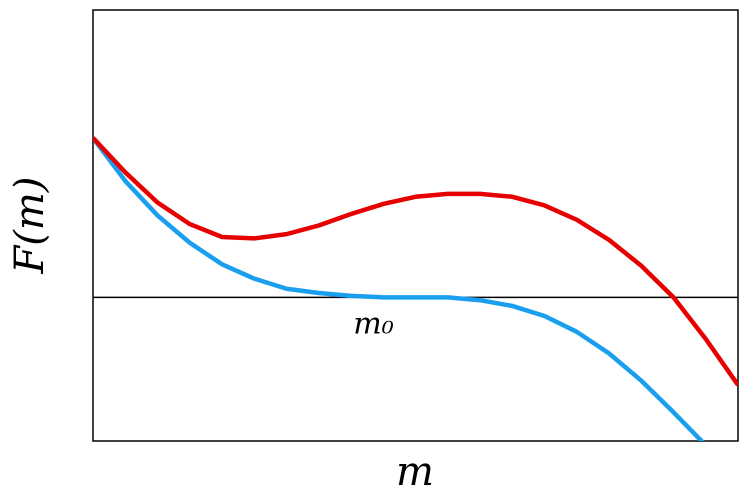 The image size is (748, 496). What do you see at coordinates (415, 472) in the screenshot?
I see `x-axis-label: m` at bounding box center [415, 472].